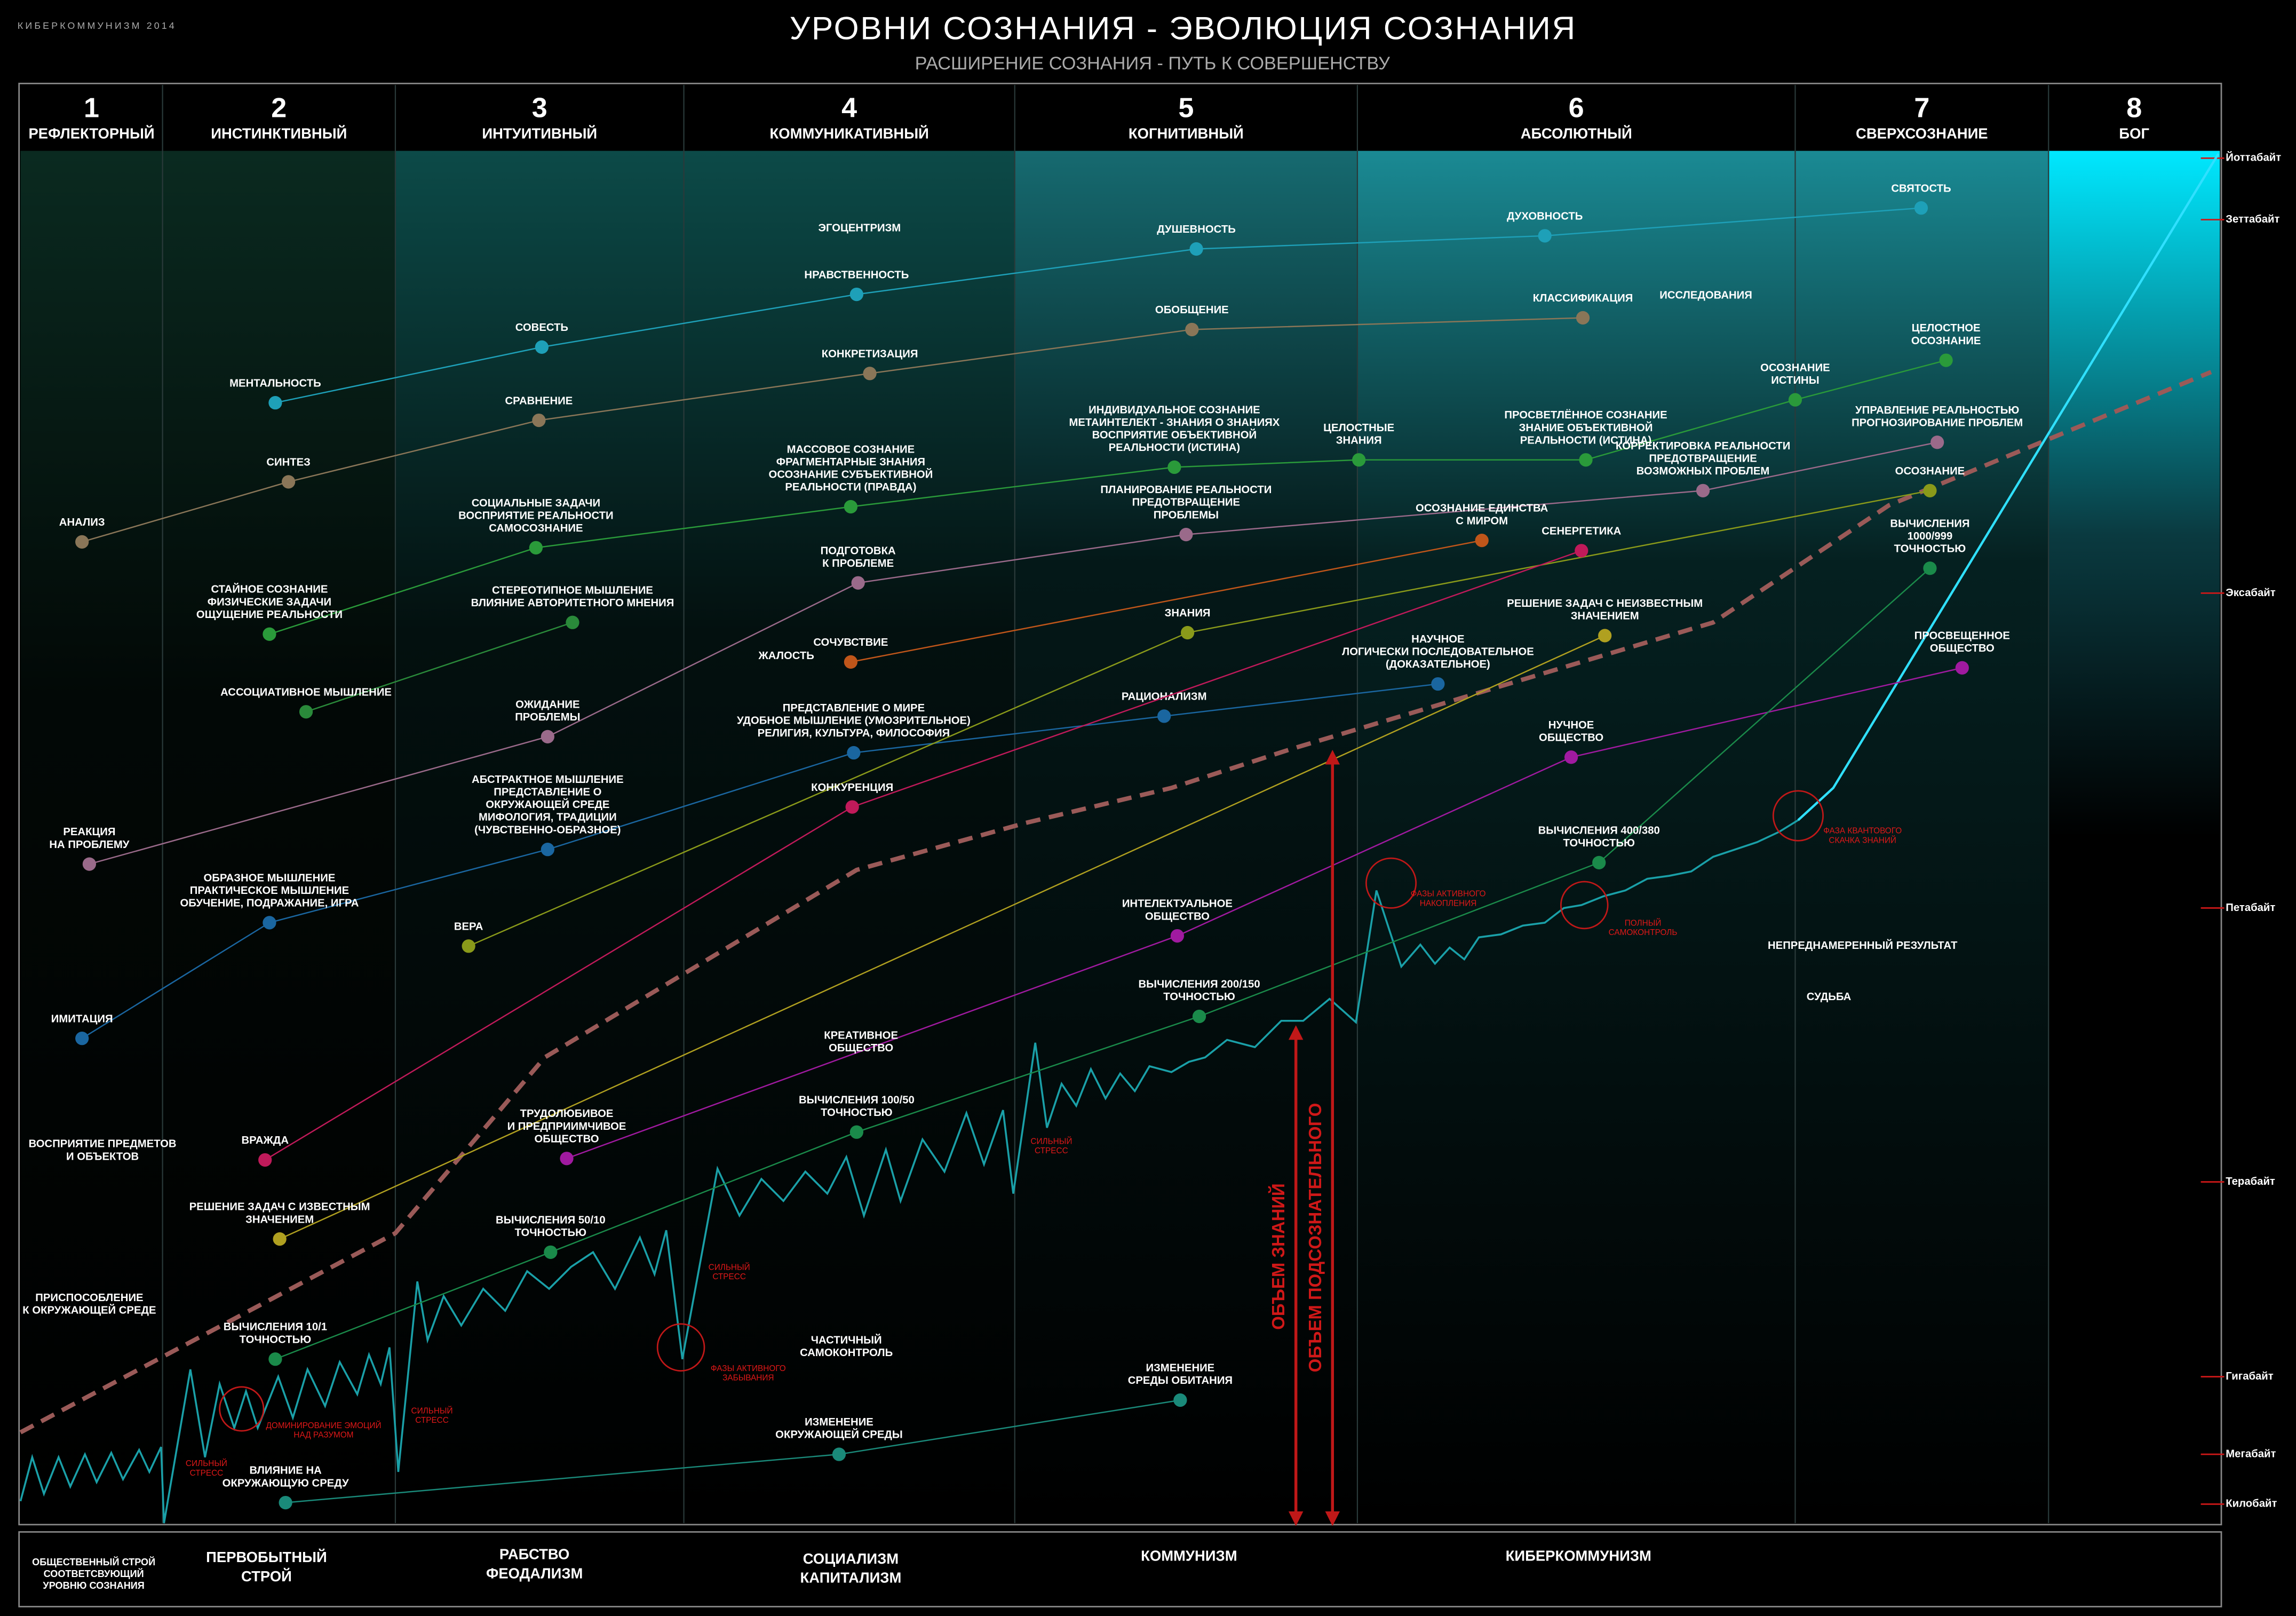 This screenshot has width=2296, height=1616. Describe the element at coordinates (1197, 230) in the screenshot. I see `node-label: ДУШЕВНОСТЬ` at that location.